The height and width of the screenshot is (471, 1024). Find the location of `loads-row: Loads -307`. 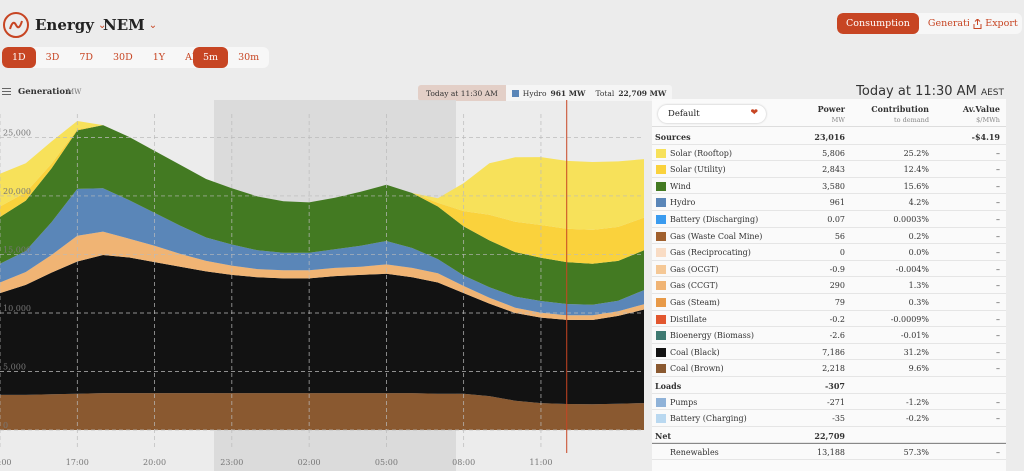

loads-row: Loads -307 is located at coordinates (829, 385).